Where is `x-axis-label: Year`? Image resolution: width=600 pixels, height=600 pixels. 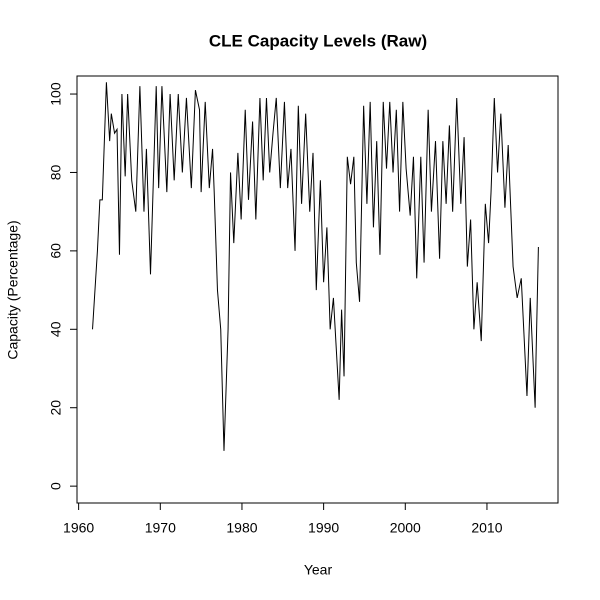
x-axis-label: Year is located at coordinates (318, 570).